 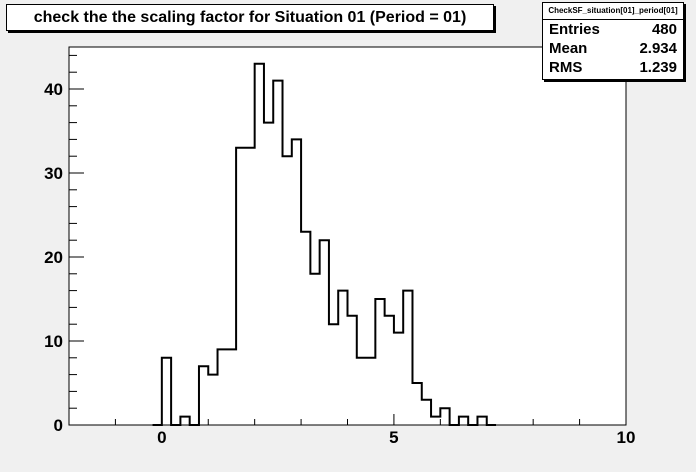 What do you see at coordinates (53, 89) in the screenshot?
I see `y-tick-label: 40` at bounding box center [53, 89].